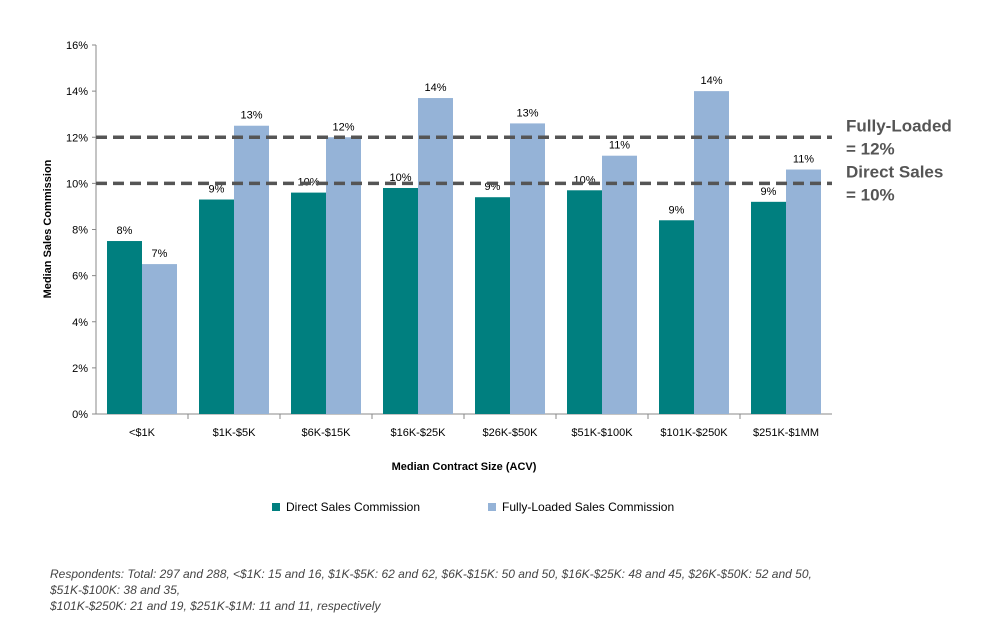 The image size is (982, 643). I want to click on legend-item-fully-loaded: Fully-Loaded Sales Commission, so click(581, 507).